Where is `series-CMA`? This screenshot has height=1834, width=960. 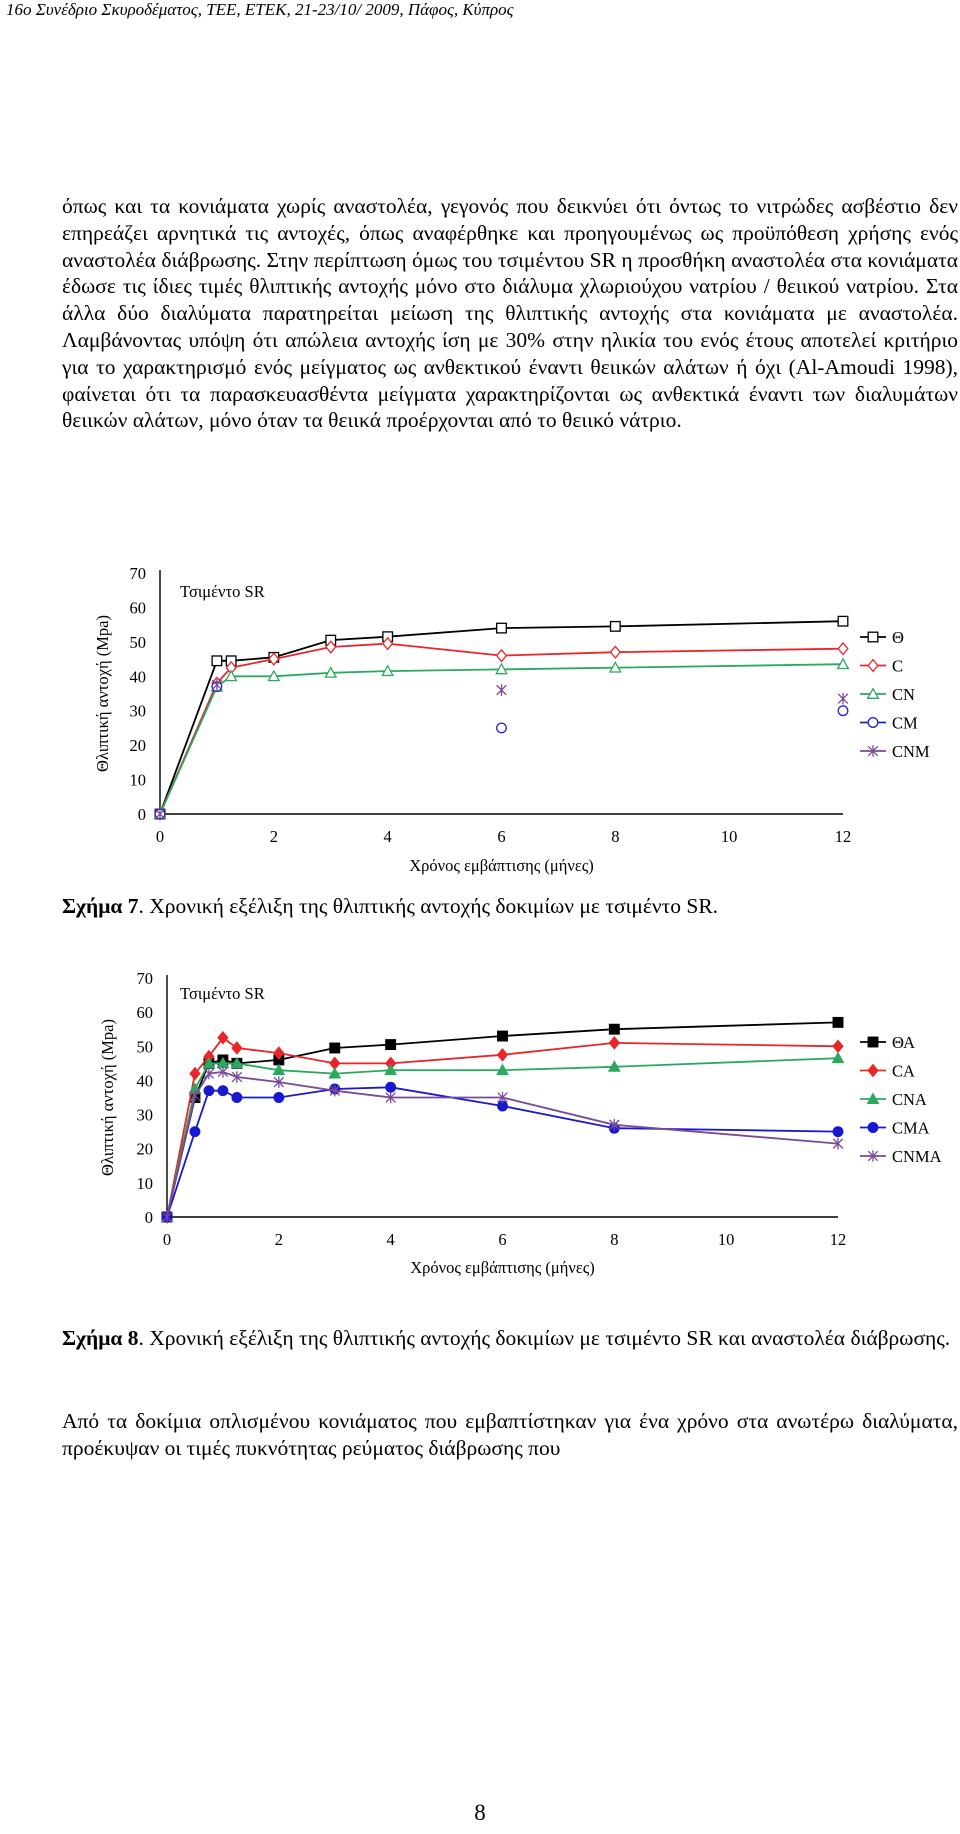
series-CMA is located at coordinates (502, 1152).